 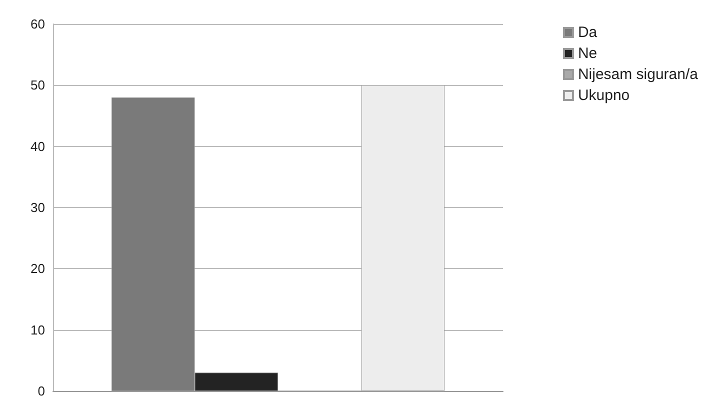 What do you see at coordinates (588, 32) in the screenshot?
I see `legend-label: Da` at bounding box center [588, 32].